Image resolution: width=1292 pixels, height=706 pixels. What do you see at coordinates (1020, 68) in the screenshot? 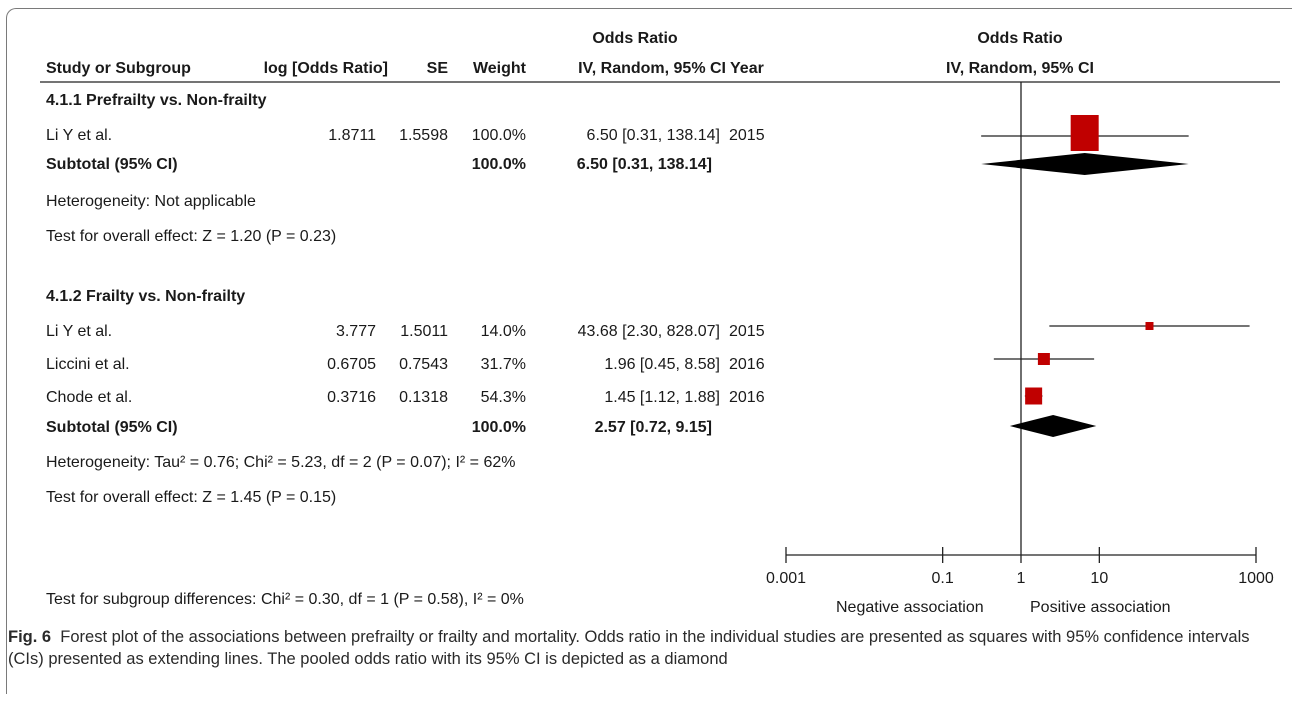
I see `plot-header-ci: IV, Random, 95% CI` at bounding box center [1020, 68].